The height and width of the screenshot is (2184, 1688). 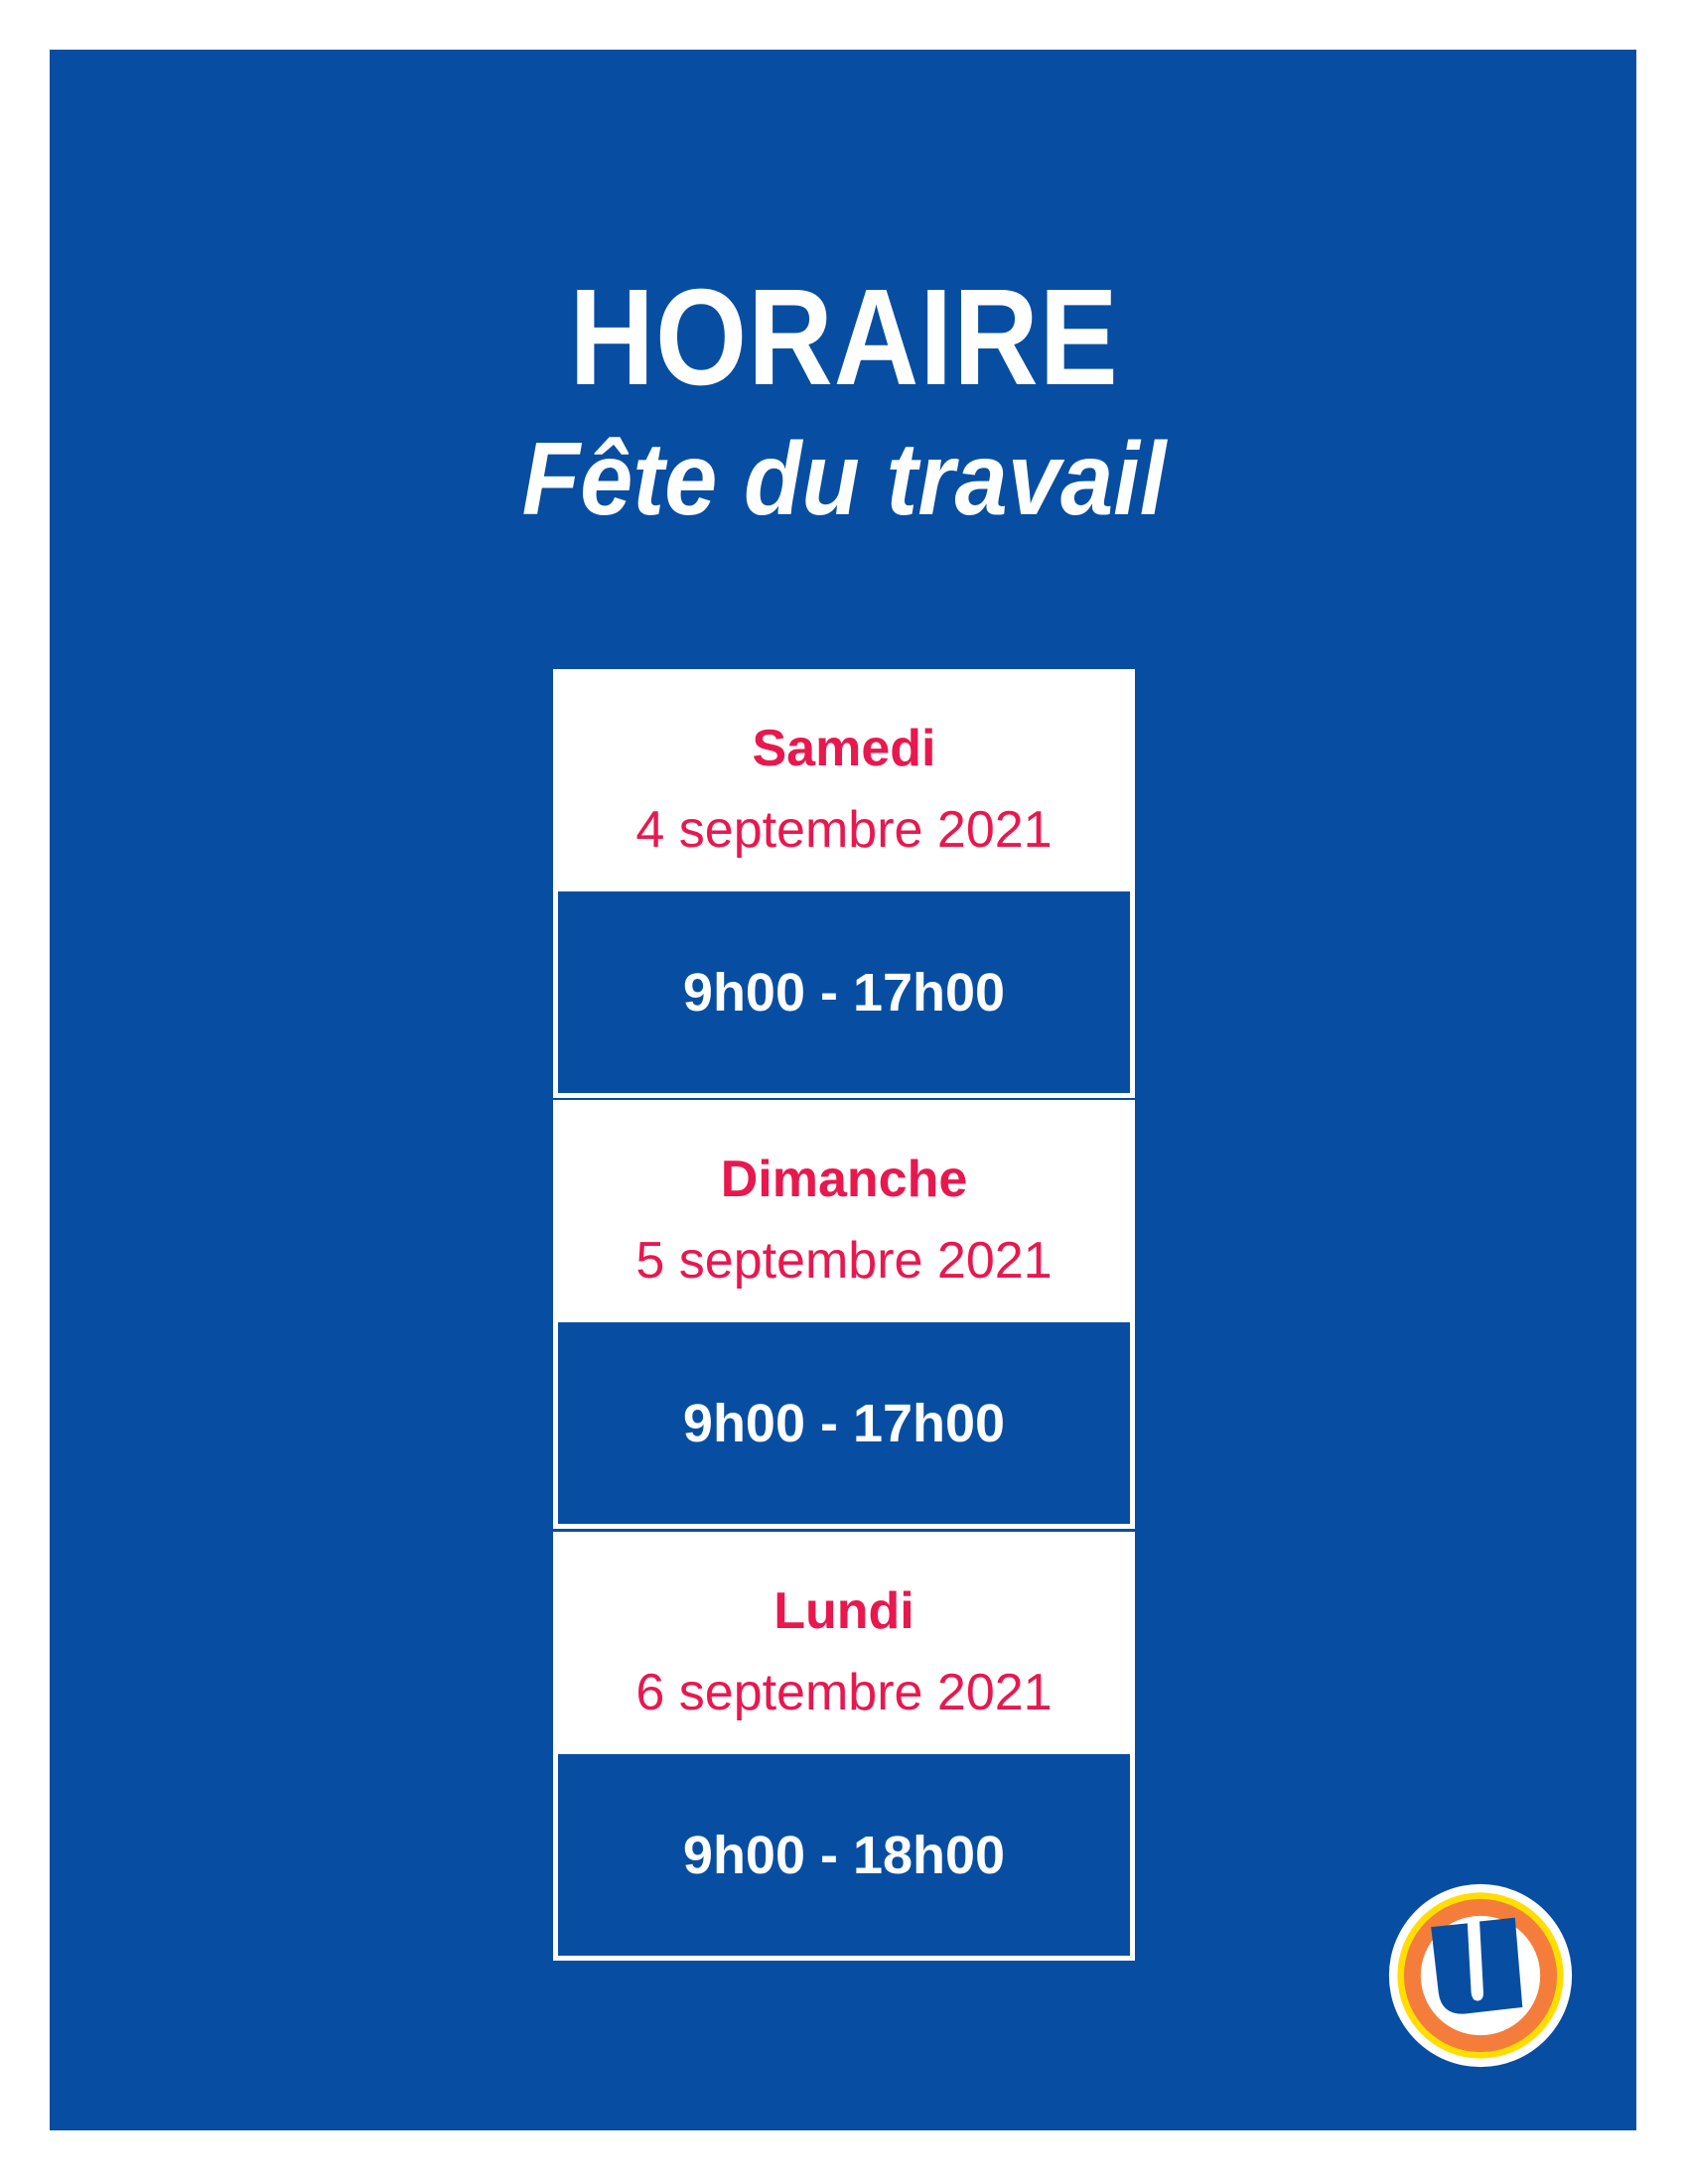 I want to click on date-label: 6 septembre 2021, so click(x=844, y=1692).